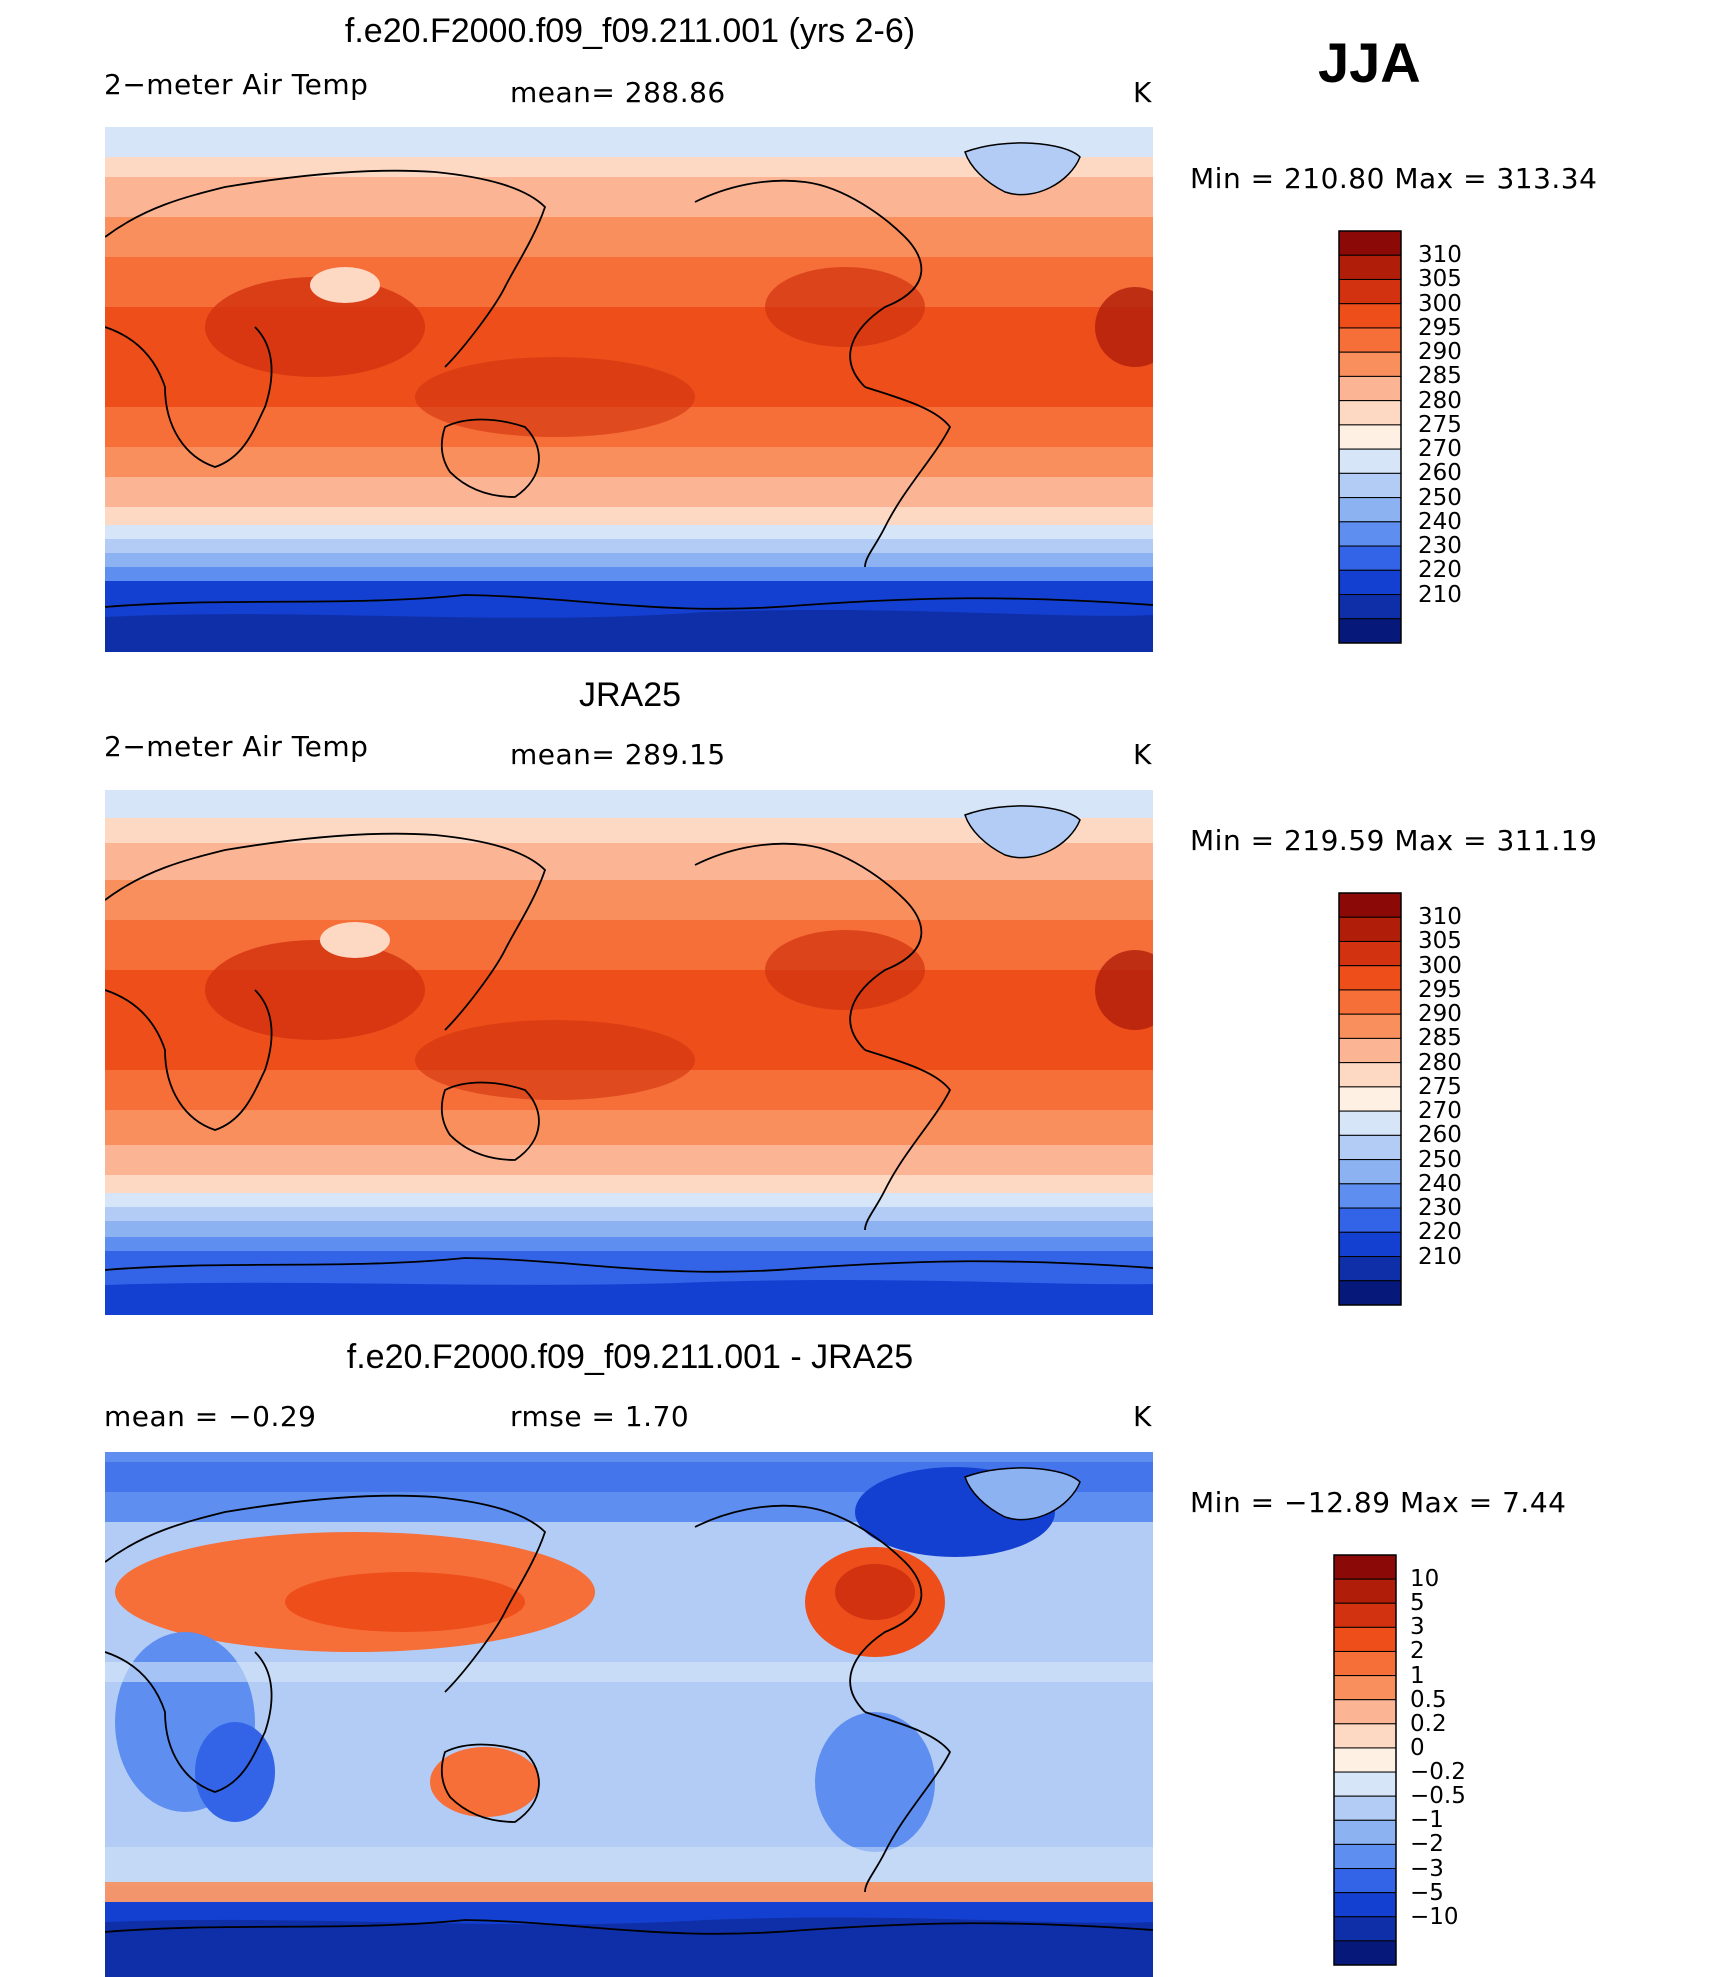  I want to click on colorbar-tick-label: 300, so click(1440, 303).